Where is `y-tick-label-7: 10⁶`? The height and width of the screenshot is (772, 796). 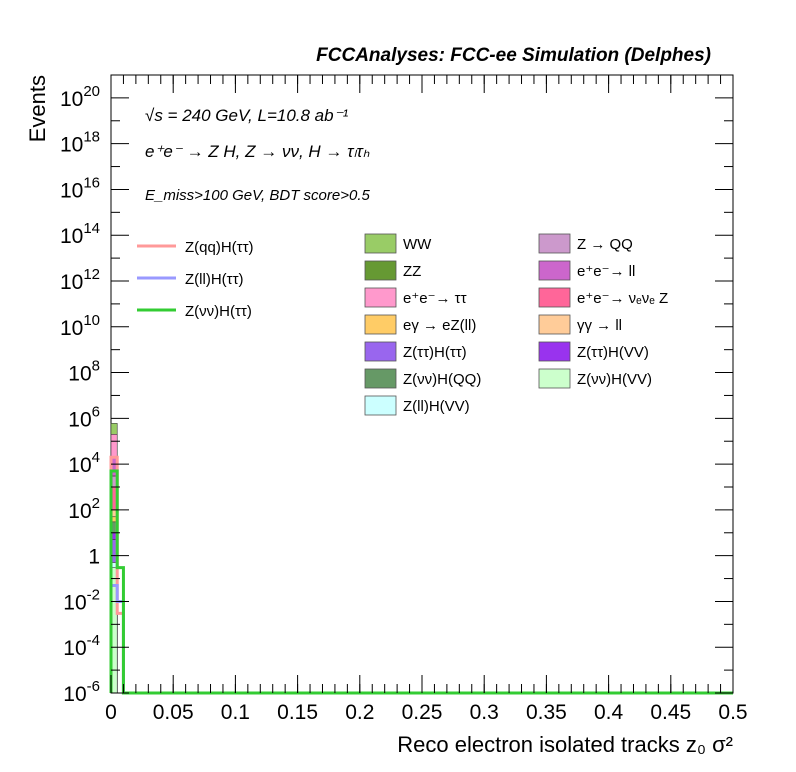
y-tick-label-7: 10⁶ is located at coordinates (84, 417).